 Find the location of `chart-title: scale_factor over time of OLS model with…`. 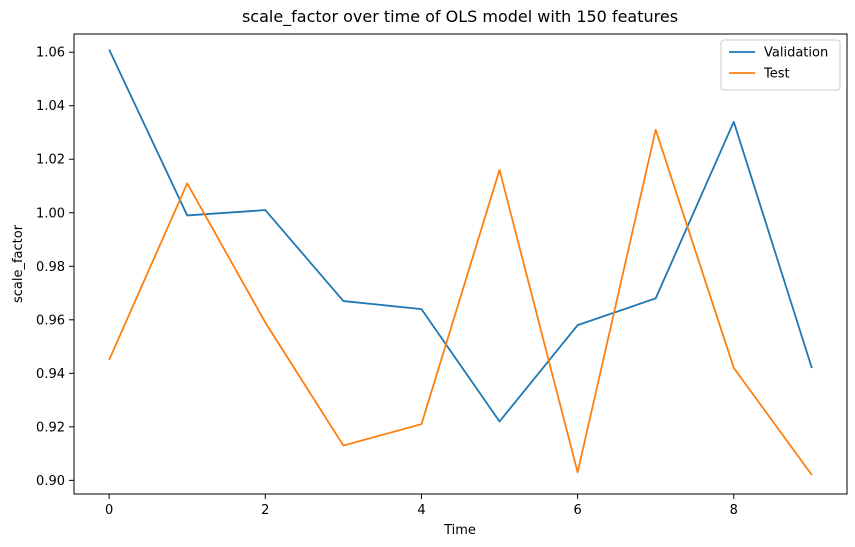

chart-title: scale_factor over time of OLS model with… is located at coordinates (460, 17).